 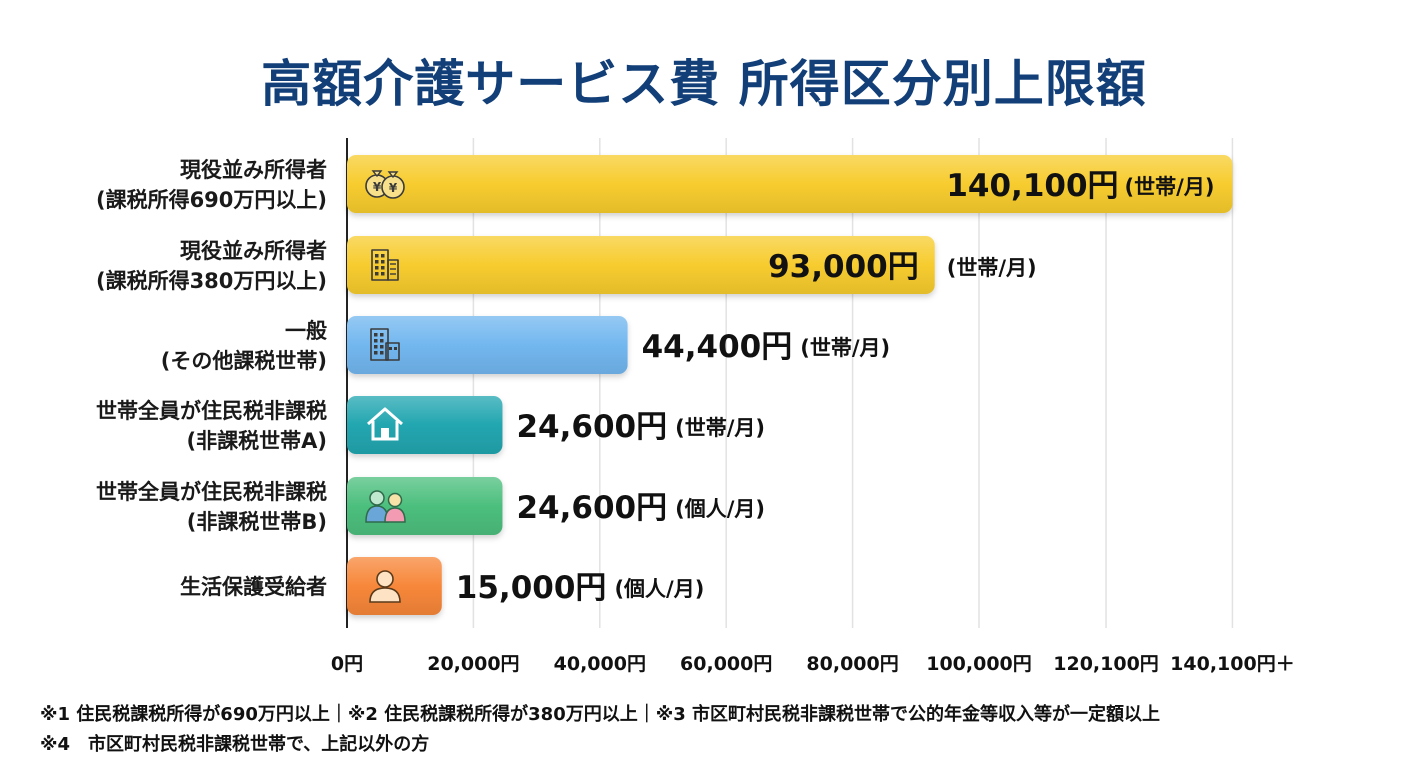 I want to click on category-label: 現役並み所得者 (課税所得380万円以上), so click(x=211, y=266).